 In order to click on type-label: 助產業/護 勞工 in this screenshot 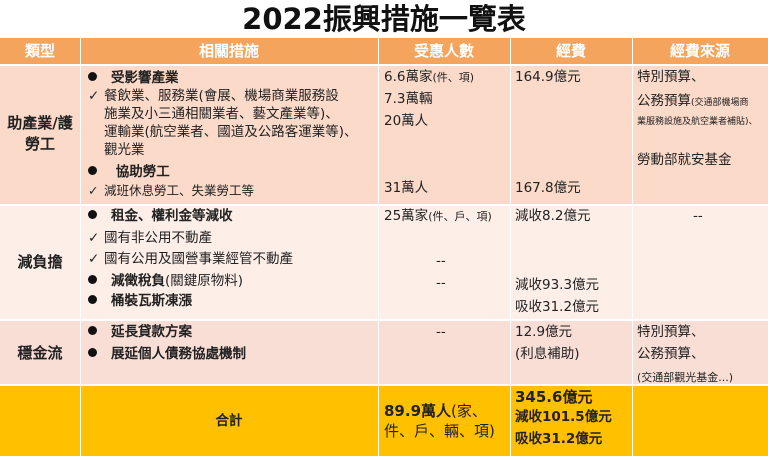, I will do `click(40, 133)`.